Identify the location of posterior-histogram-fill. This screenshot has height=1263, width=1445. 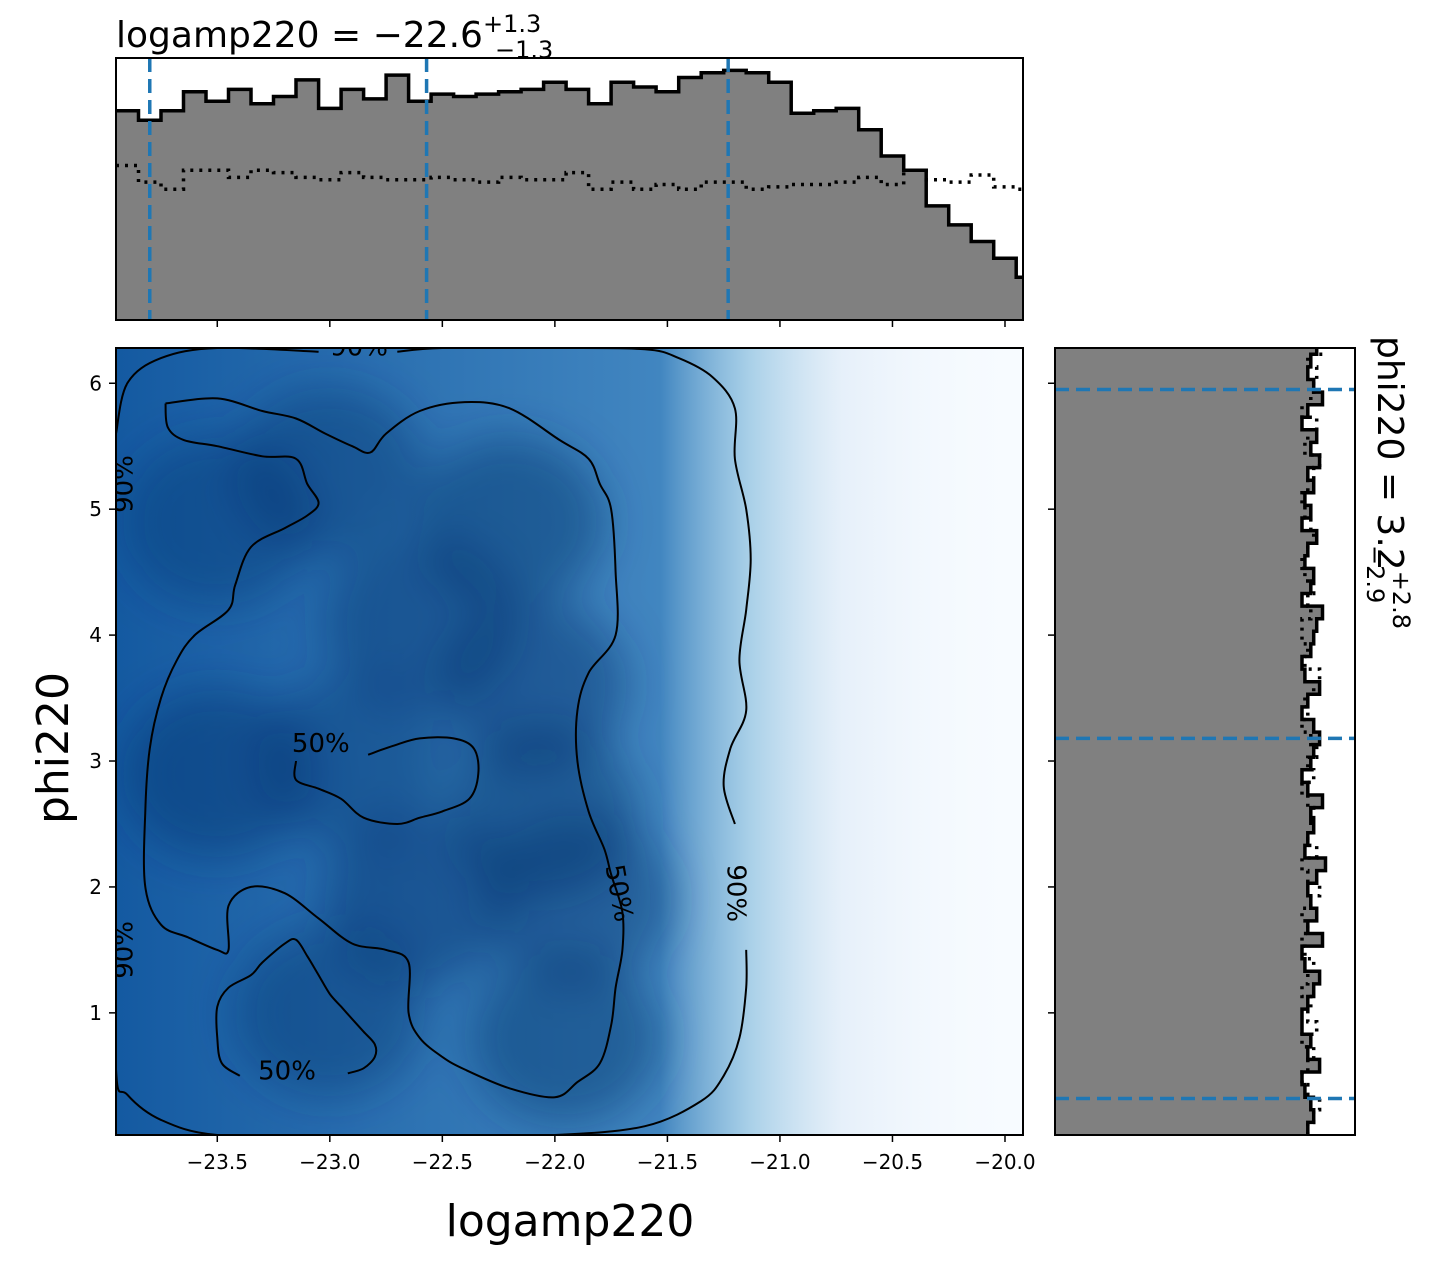
(569, 195).